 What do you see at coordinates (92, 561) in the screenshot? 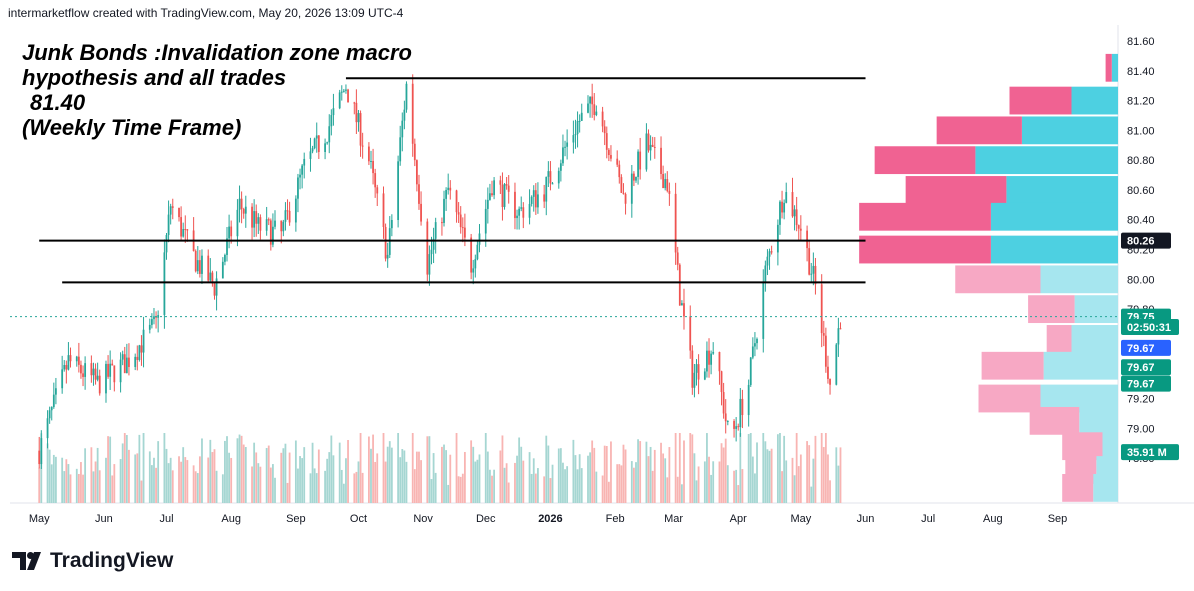
I see `tradingview-logo: TradingView` at bounding box center [92, 561].